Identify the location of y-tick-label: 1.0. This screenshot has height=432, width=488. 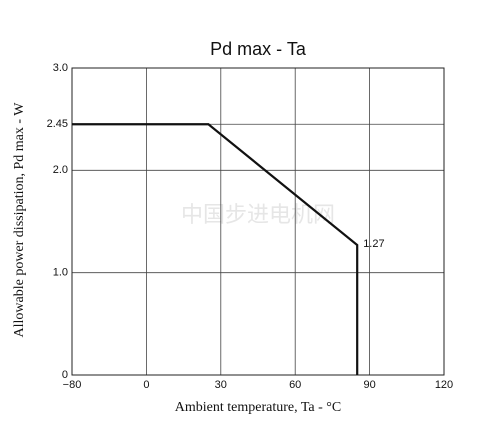
(60, 273).